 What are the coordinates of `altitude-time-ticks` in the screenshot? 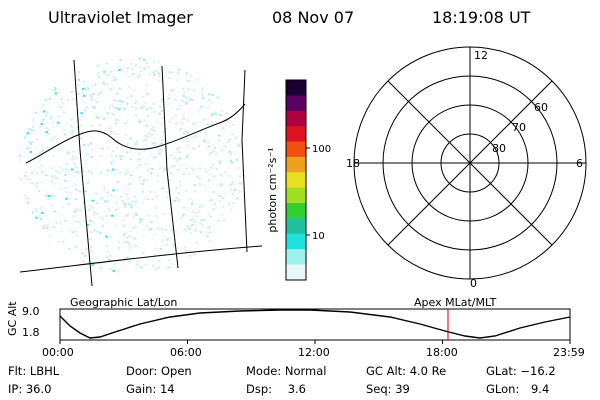 It's located at (315, 342).